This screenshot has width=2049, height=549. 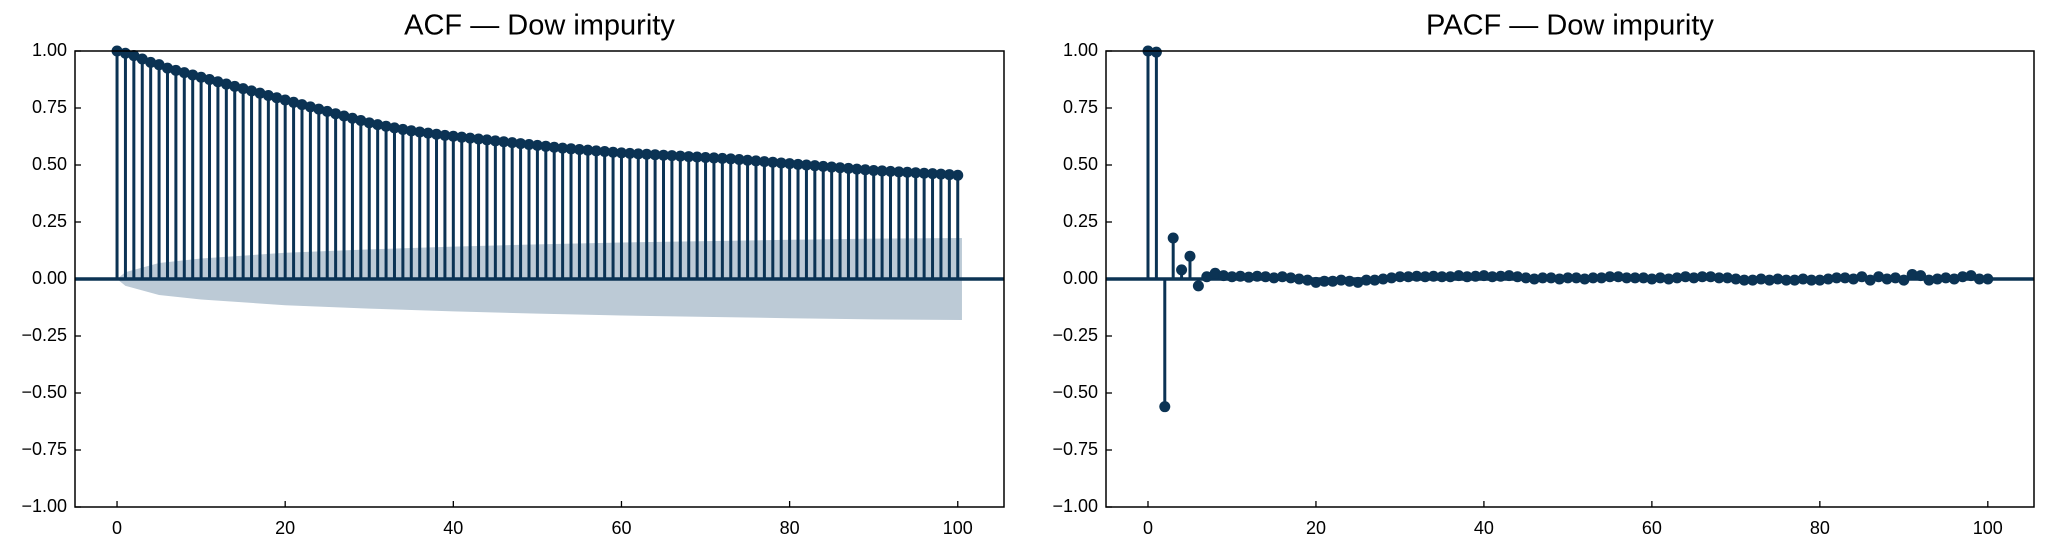 What do you see at coordinates (49, 278) in the screenshot?
I see `y-tick-label: 0.00` at bounding box center [49, 278].